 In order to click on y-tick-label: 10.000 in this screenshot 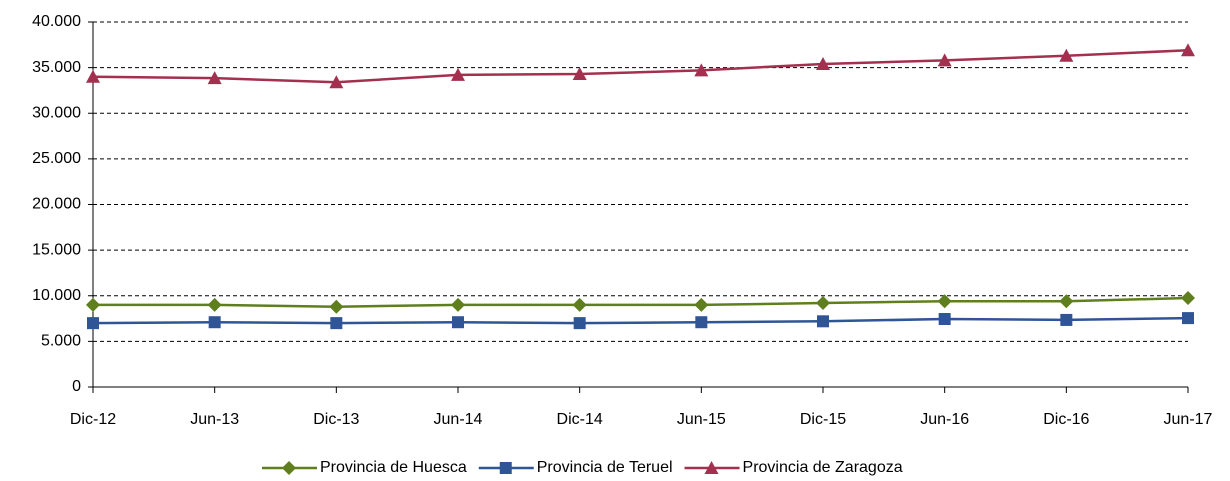, I will do `click(56, 295)`.